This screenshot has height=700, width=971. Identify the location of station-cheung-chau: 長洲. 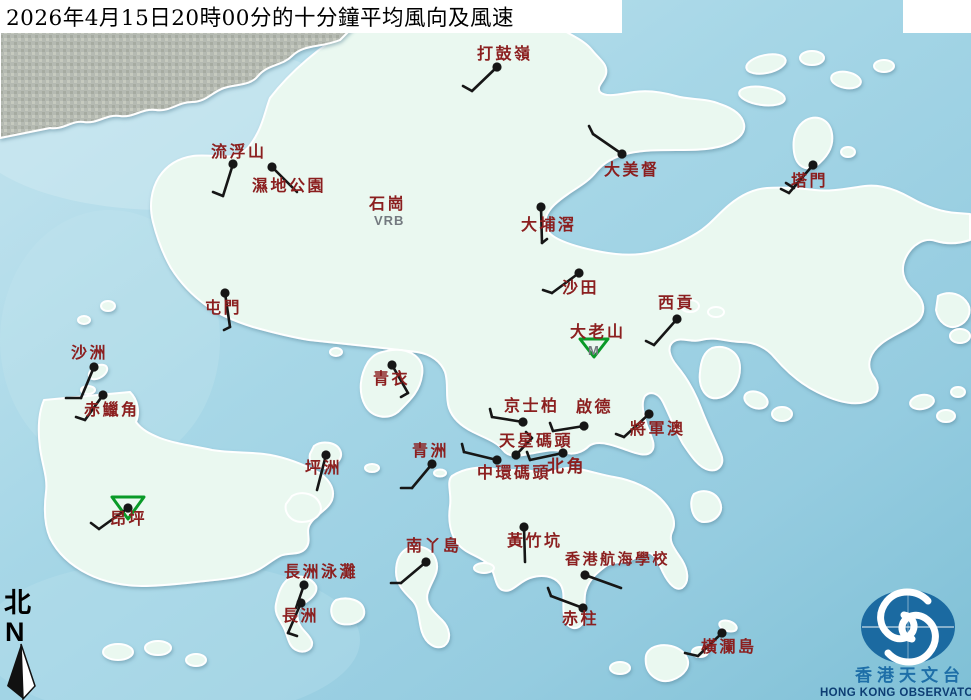
(300, 618).